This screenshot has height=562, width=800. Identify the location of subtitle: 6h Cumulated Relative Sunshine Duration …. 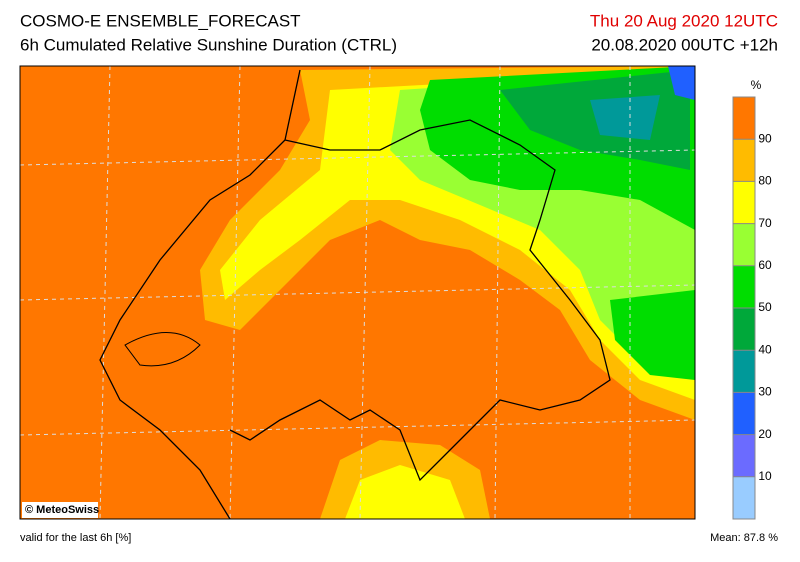
(208, 44).